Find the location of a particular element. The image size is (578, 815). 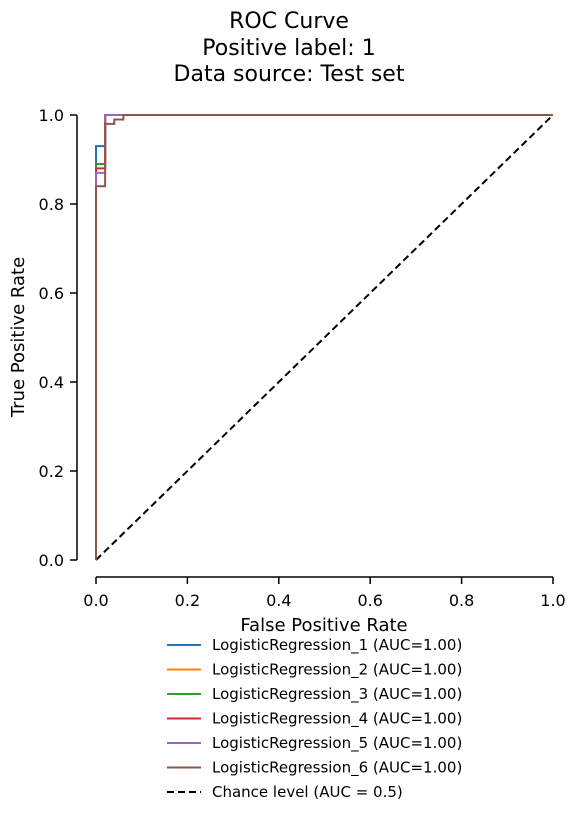

x-tick-label: 0.8 is located at coordinates (461, 600).